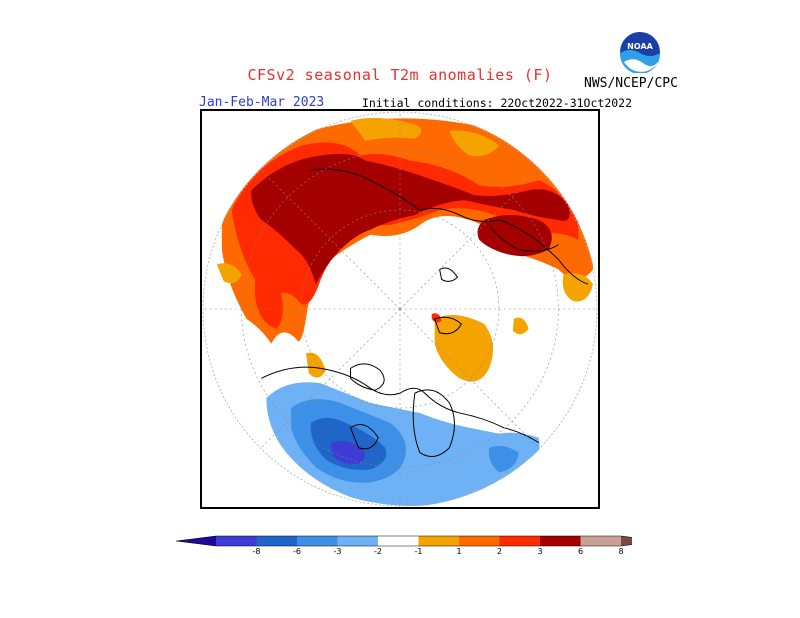  Describe the element at coordinates (499, 551) in the screenshot. I see `colorbar-tick-label: 2` at that location.